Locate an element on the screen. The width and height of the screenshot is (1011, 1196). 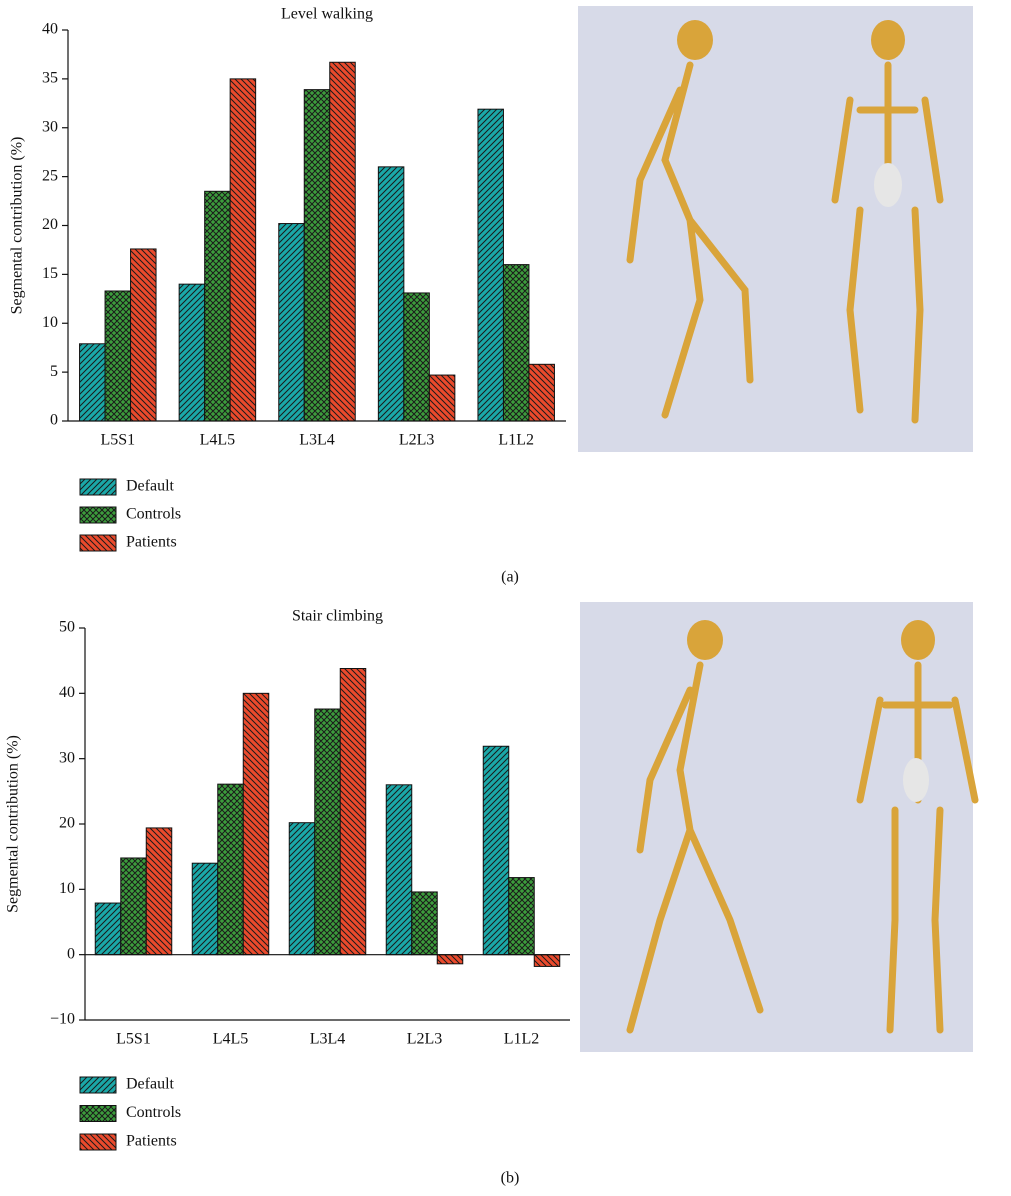
panel-label: (b) is located at coordinates (510, 1178).